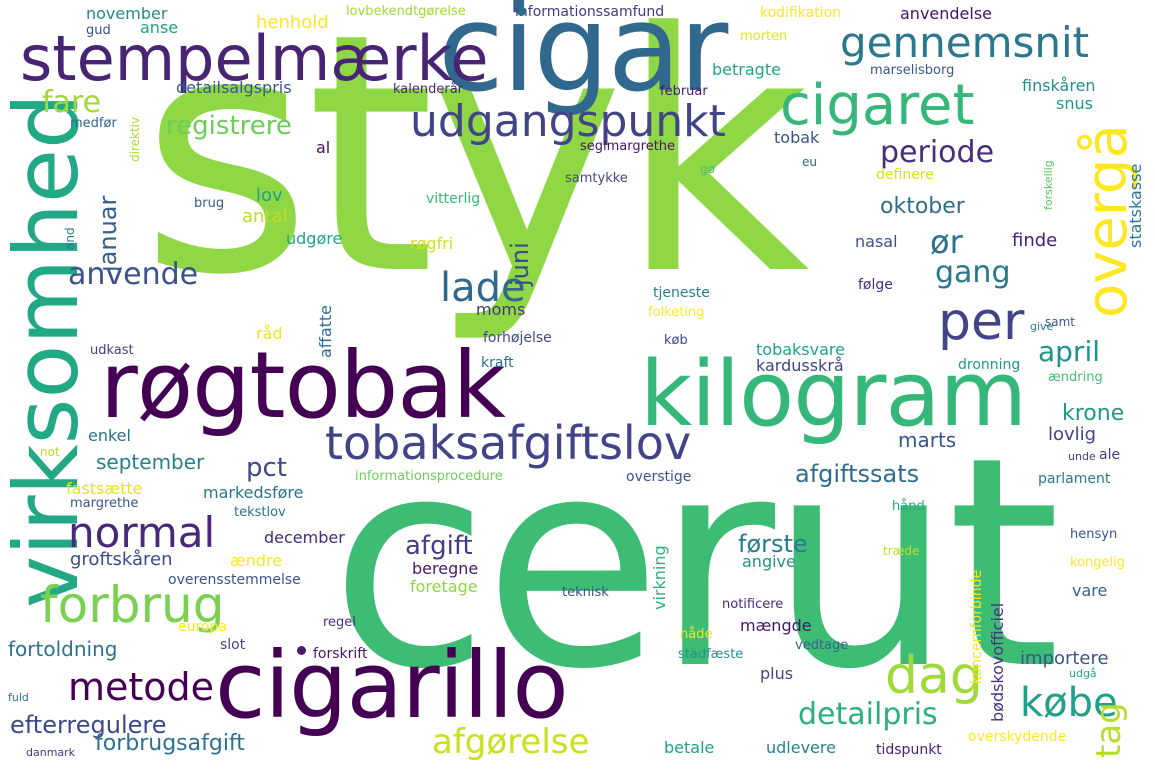 The width and height of the screenshot is (1155, 770). I want to click on word: cigar, so click(583, 59).